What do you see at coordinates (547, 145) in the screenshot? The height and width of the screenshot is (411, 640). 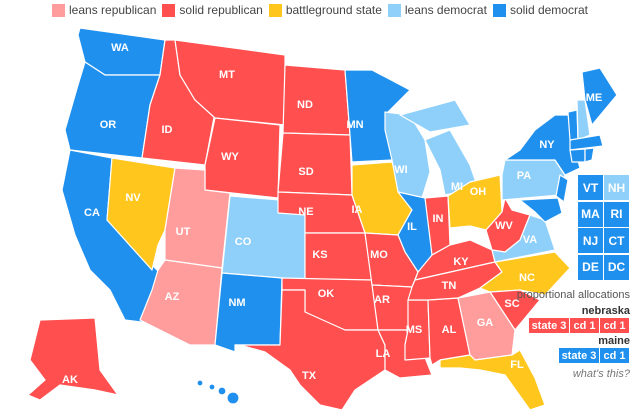 I see `state-label-ny: NY` at bounding box center [547, 145].